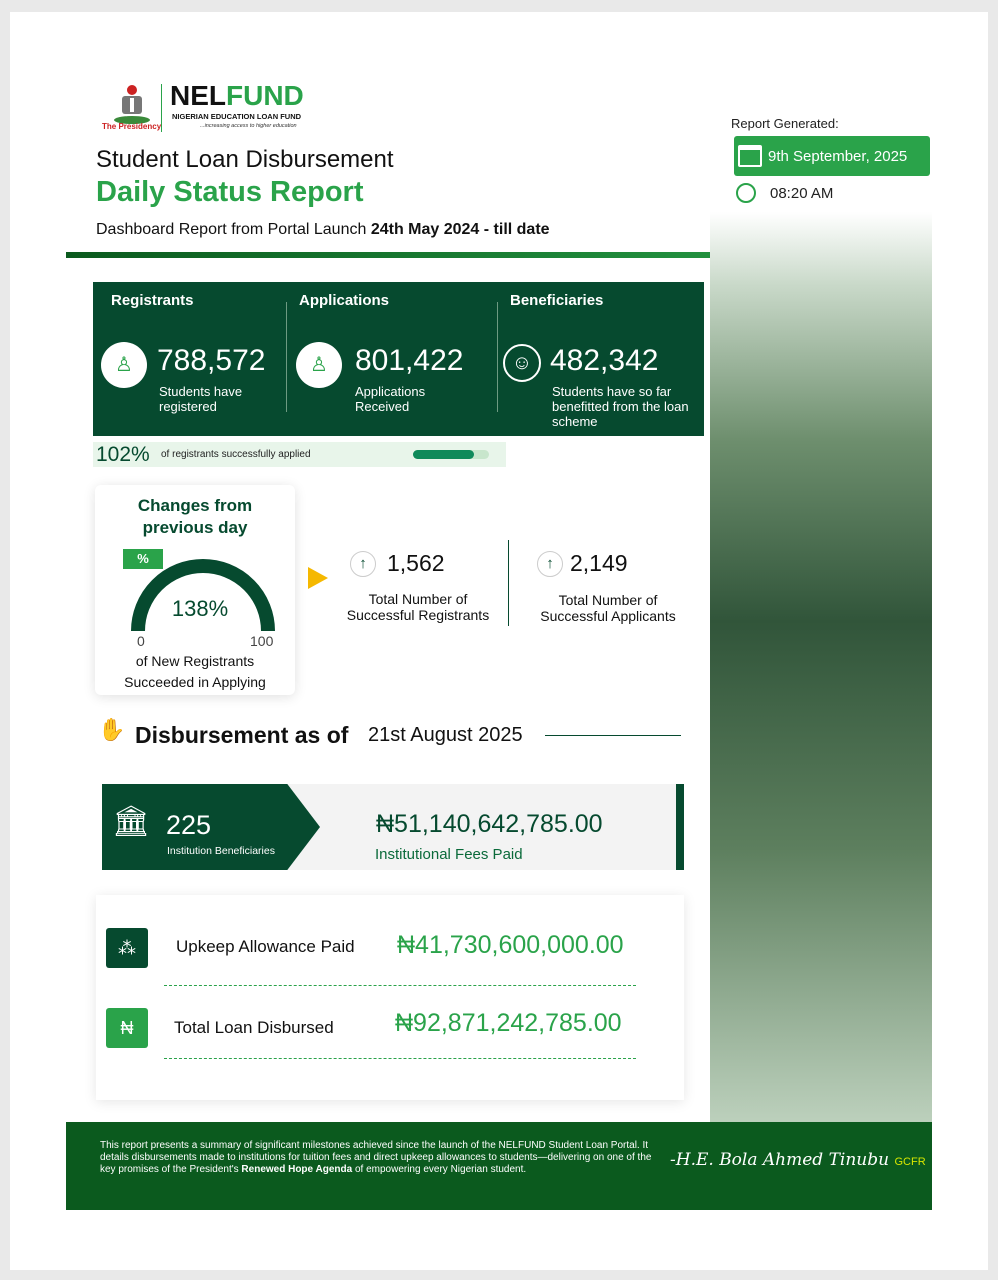 The image size is (998, 1280). What do you see at coordinates (141, 641) in the screenshot?
I see `gauge-min: 0` at bounding box center [141, 641].